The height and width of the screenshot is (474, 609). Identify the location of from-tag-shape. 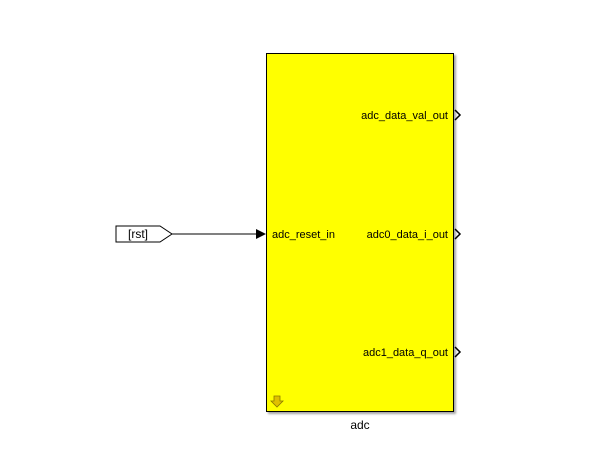
(144, 234).